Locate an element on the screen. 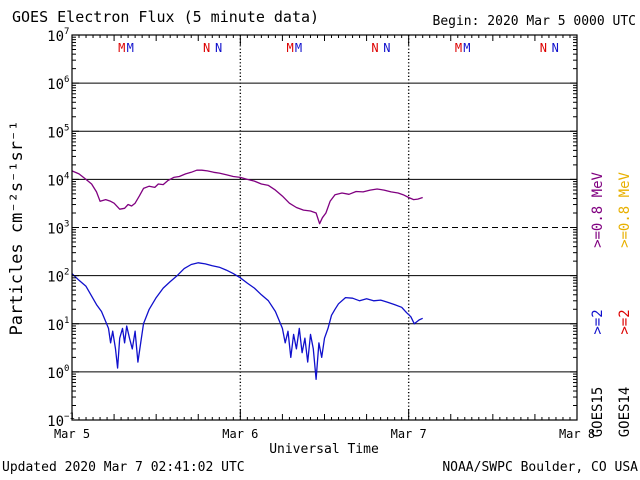 This screenshot has height=480, width=640. updated-timestamp: Updated 2020 Mar 7 02:41:02 UTC is located at coordinates (123, 467).